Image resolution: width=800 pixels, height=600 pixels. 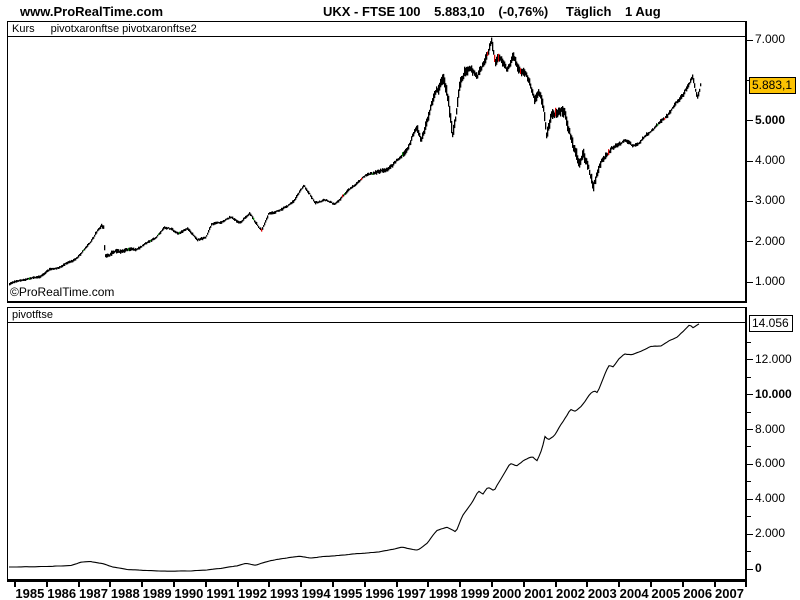 I want to click on y-tick-label: 8.000, so click(x=770, y=428).